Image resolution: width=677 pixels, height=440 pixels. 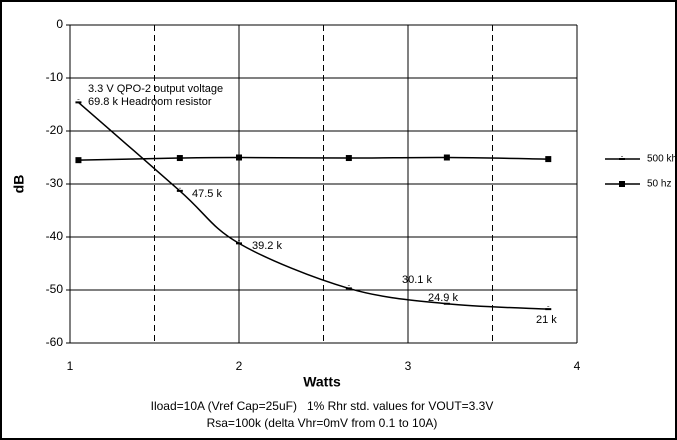 What do you see at coordinates (662, 159) in the screenshot?
I see `legend-label: 500 khz` at bounding box center [662, 159].